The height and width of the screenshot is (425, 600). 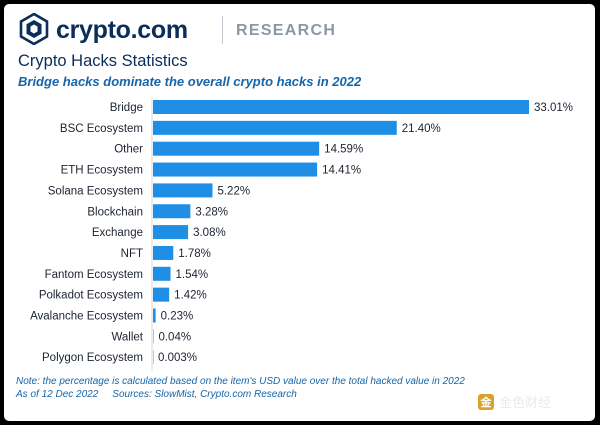 I want to click on category-label: Wallet, so click(x=127, y=337).